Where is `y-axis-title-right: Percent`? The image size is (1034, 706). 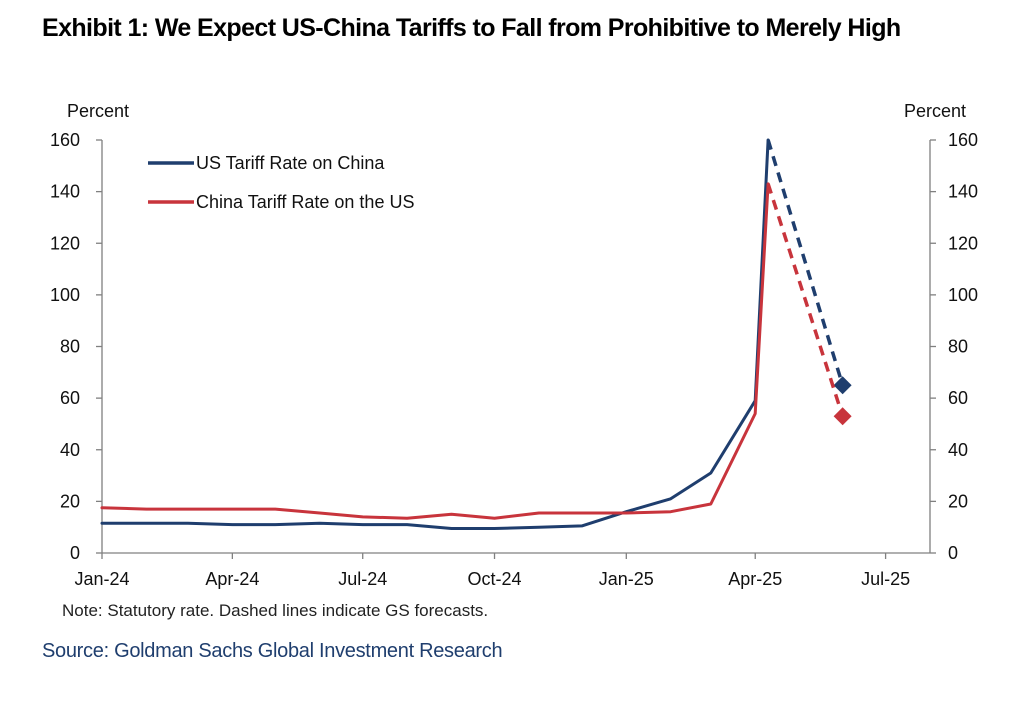 y-axis-title-right: Percent is located at coordinates (935, 111).